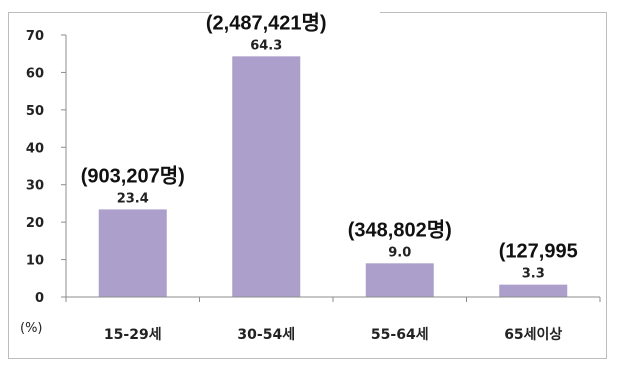 Image resolution: width=618 pixels, height=365 pixels. I want to click on y-tick-label: 50, so click(35, 111).